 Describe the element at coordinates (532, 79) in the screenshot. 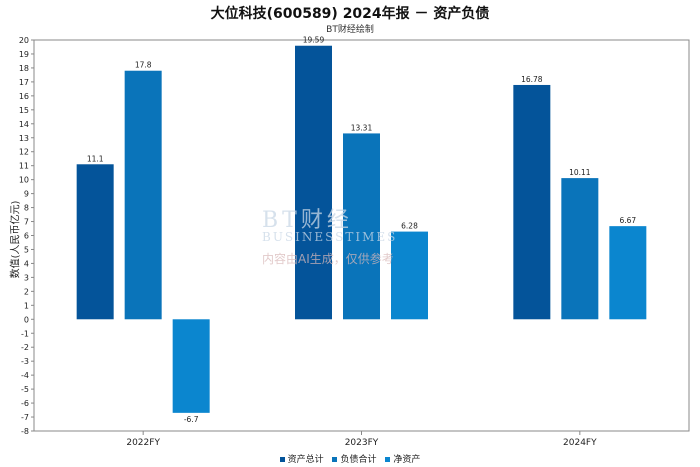

I see `data-label: 16.78` at that location.